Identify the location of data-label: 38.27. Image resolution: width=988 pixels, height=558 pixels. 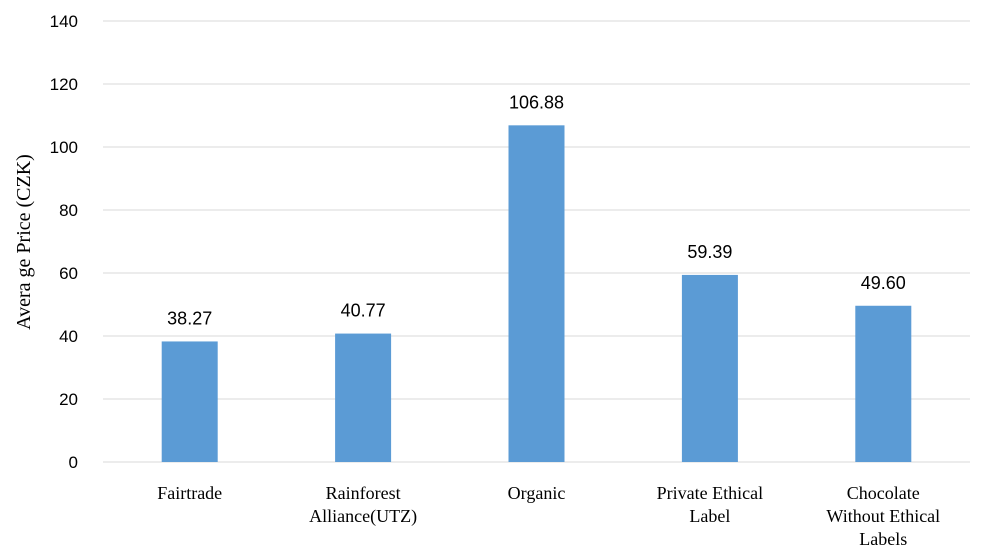
(189, 318).